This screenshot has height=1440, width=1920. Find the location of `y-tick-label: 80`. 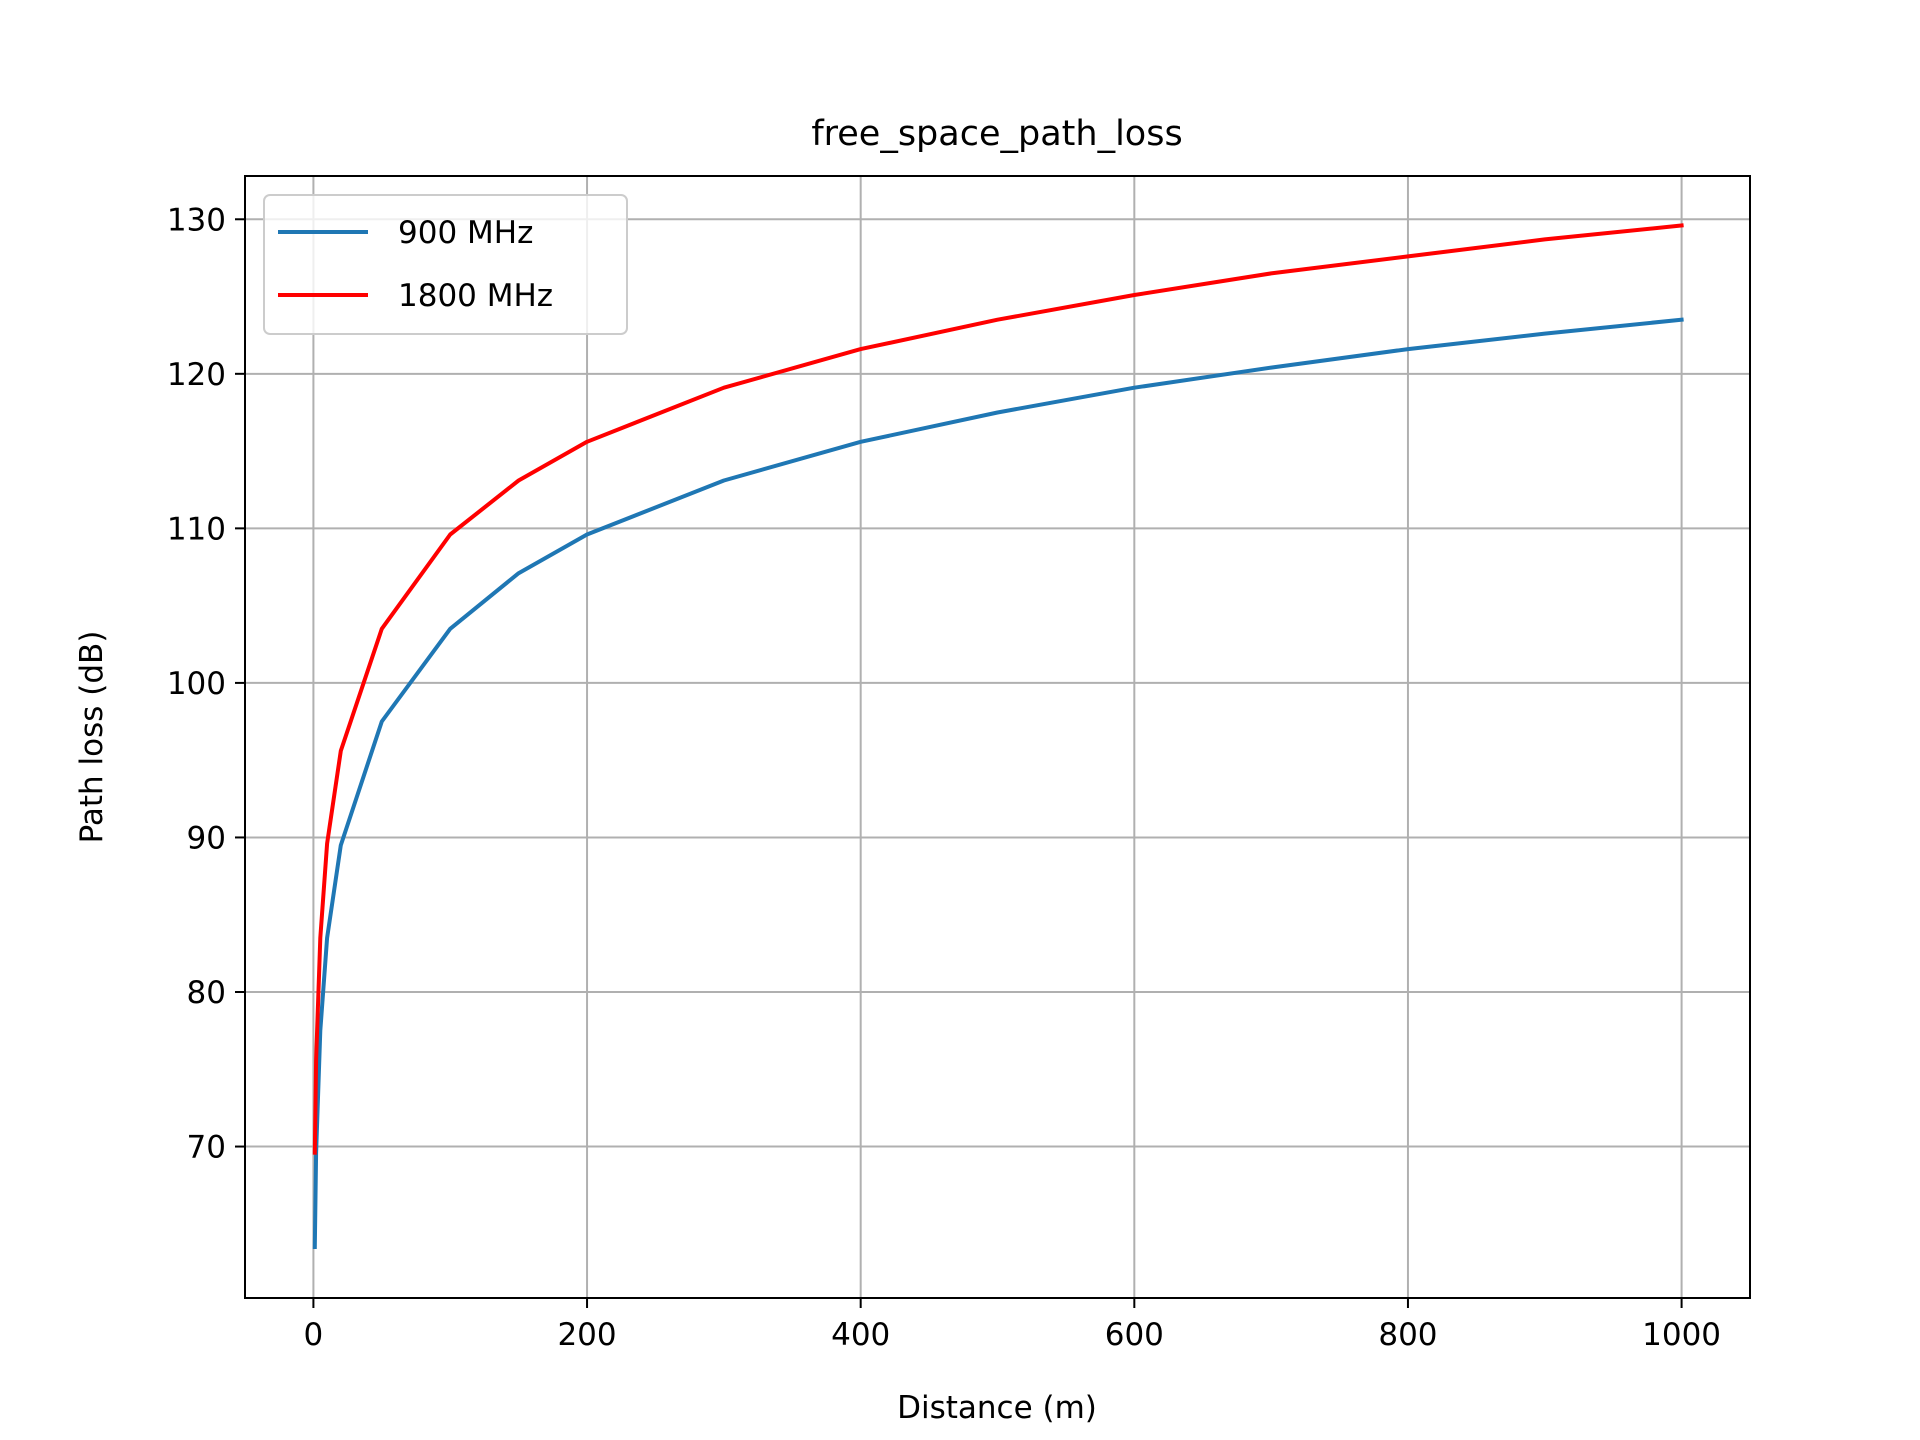

y-tick-label: 80 is located at coordinates (206, 993).